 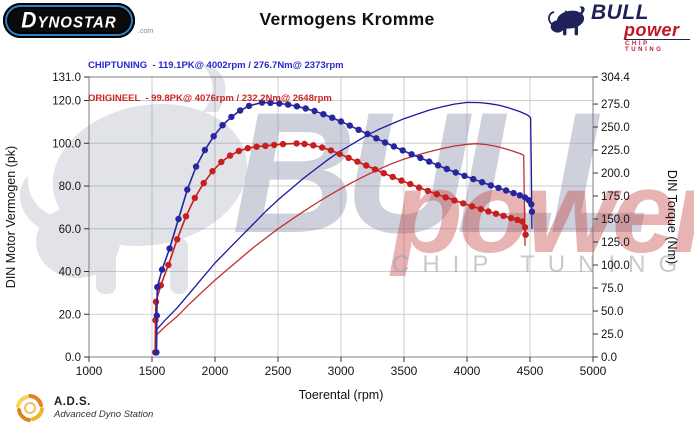 I want to click on ads-full-name: Advanced Dyno Station, so click(x=104, y=414).